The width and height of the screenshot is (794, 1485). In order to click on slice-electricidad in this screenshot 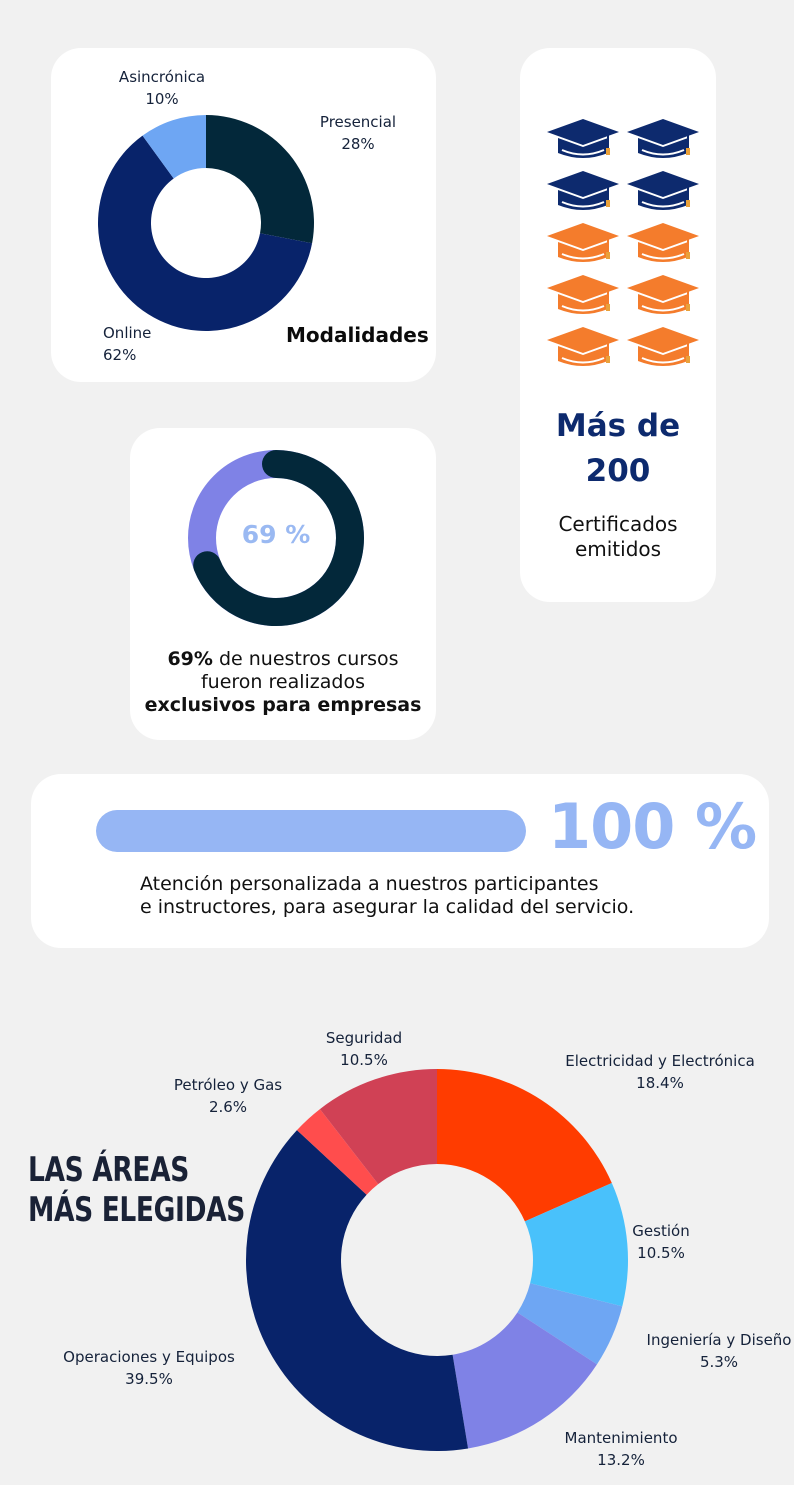, I will do `click(524, 1145)`.